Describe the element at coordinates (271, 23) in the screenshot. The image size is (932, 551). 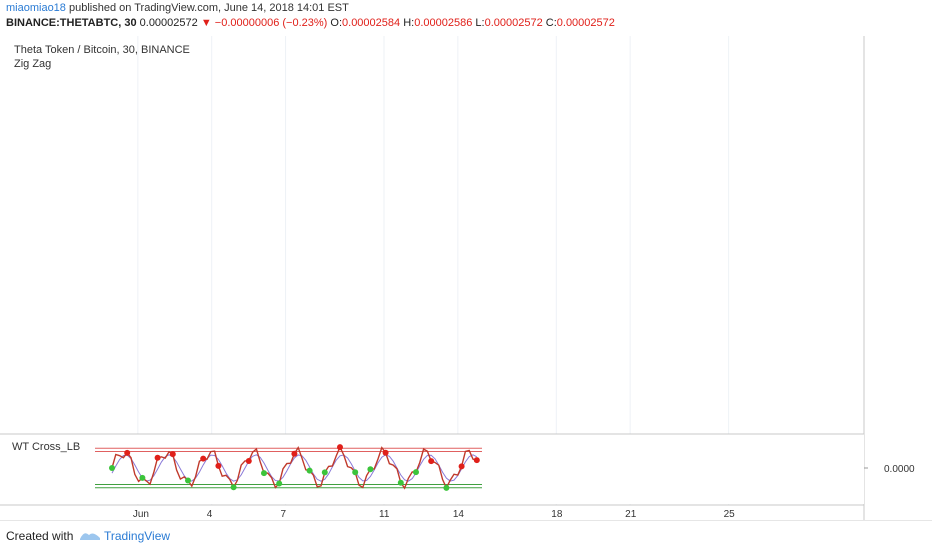
I see `price-change: −0.00000006 (−0.23%)` at that location.